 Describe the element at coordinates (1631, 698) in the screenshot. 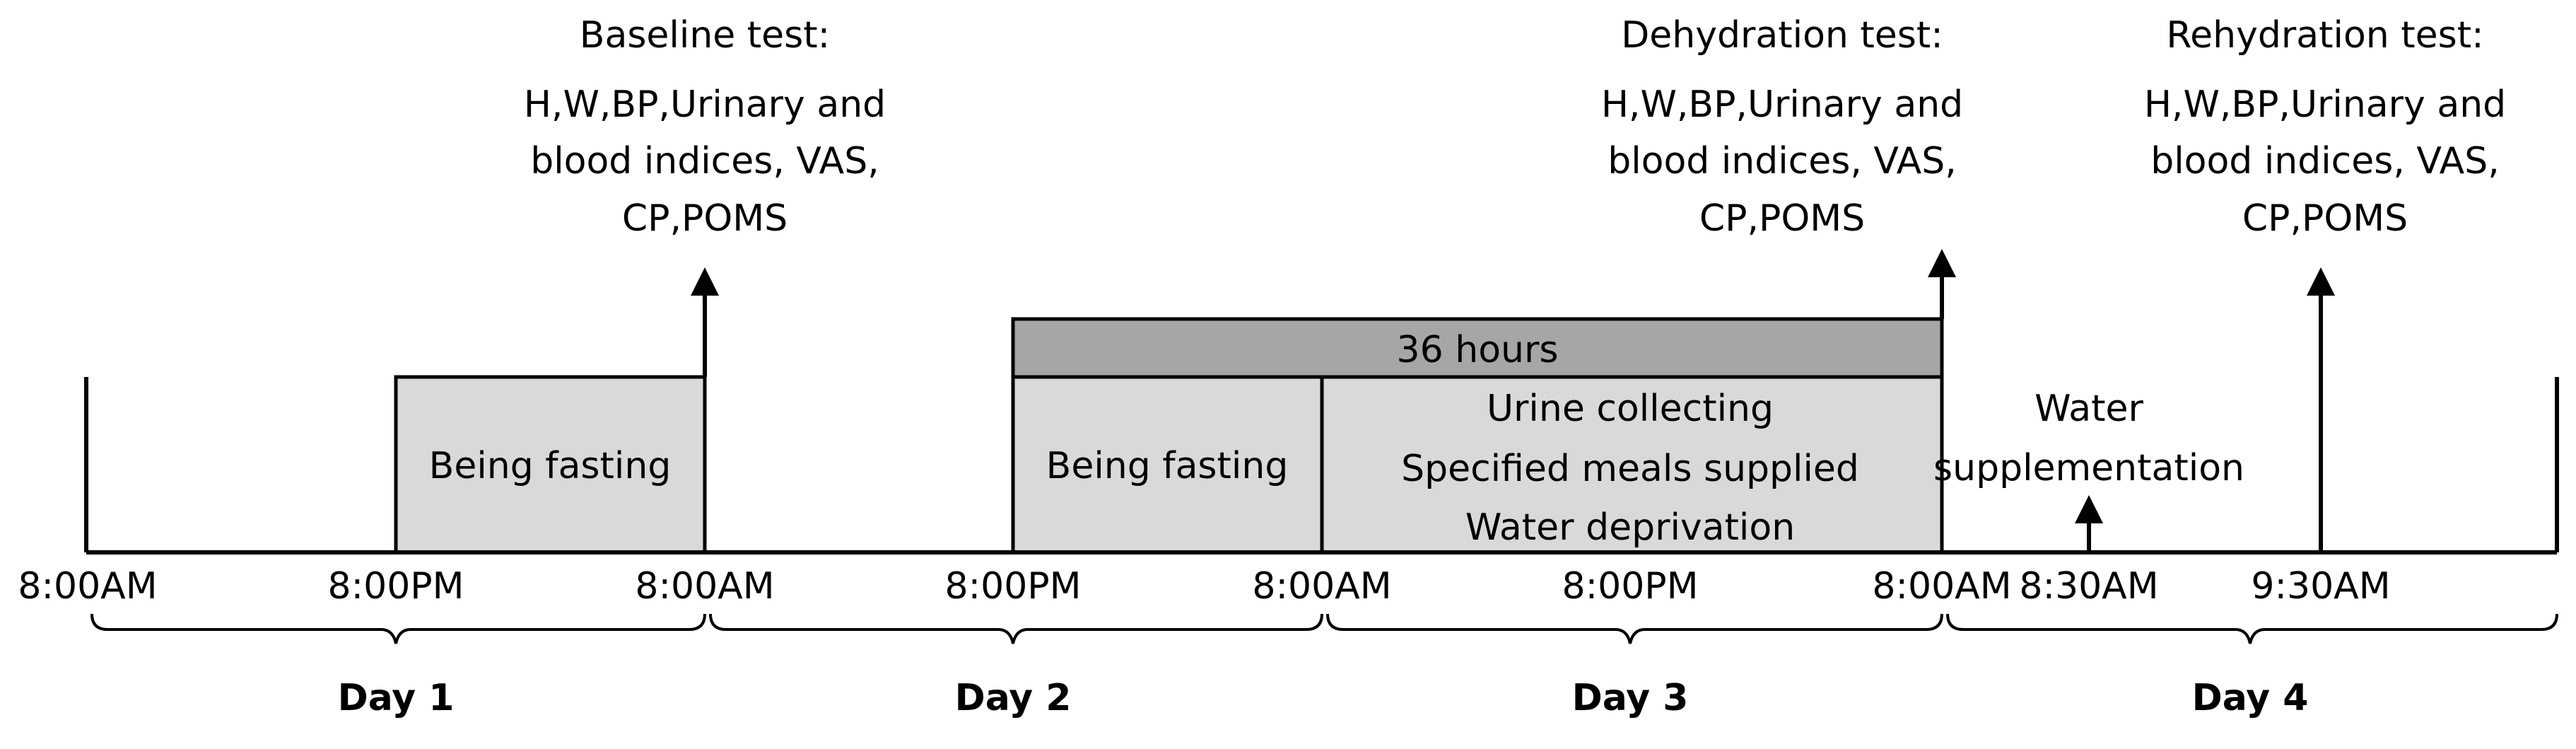

I see `day-3-label: Day 3` at that location.